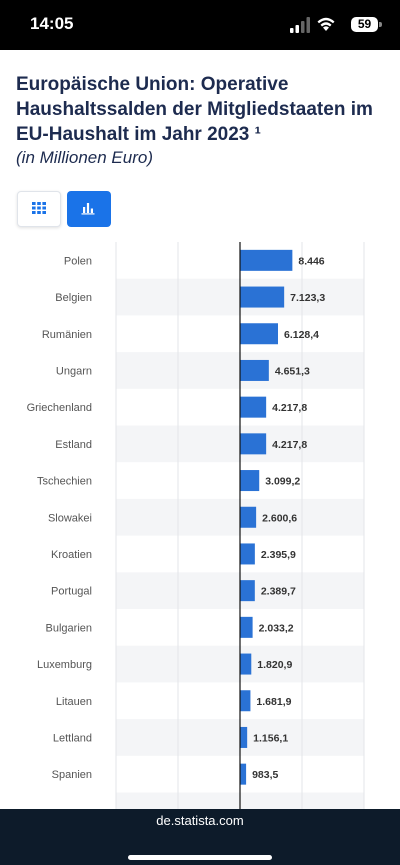 The image size is (400, 865). I want to click on value-label: 2.395,9, so click(278, 555).